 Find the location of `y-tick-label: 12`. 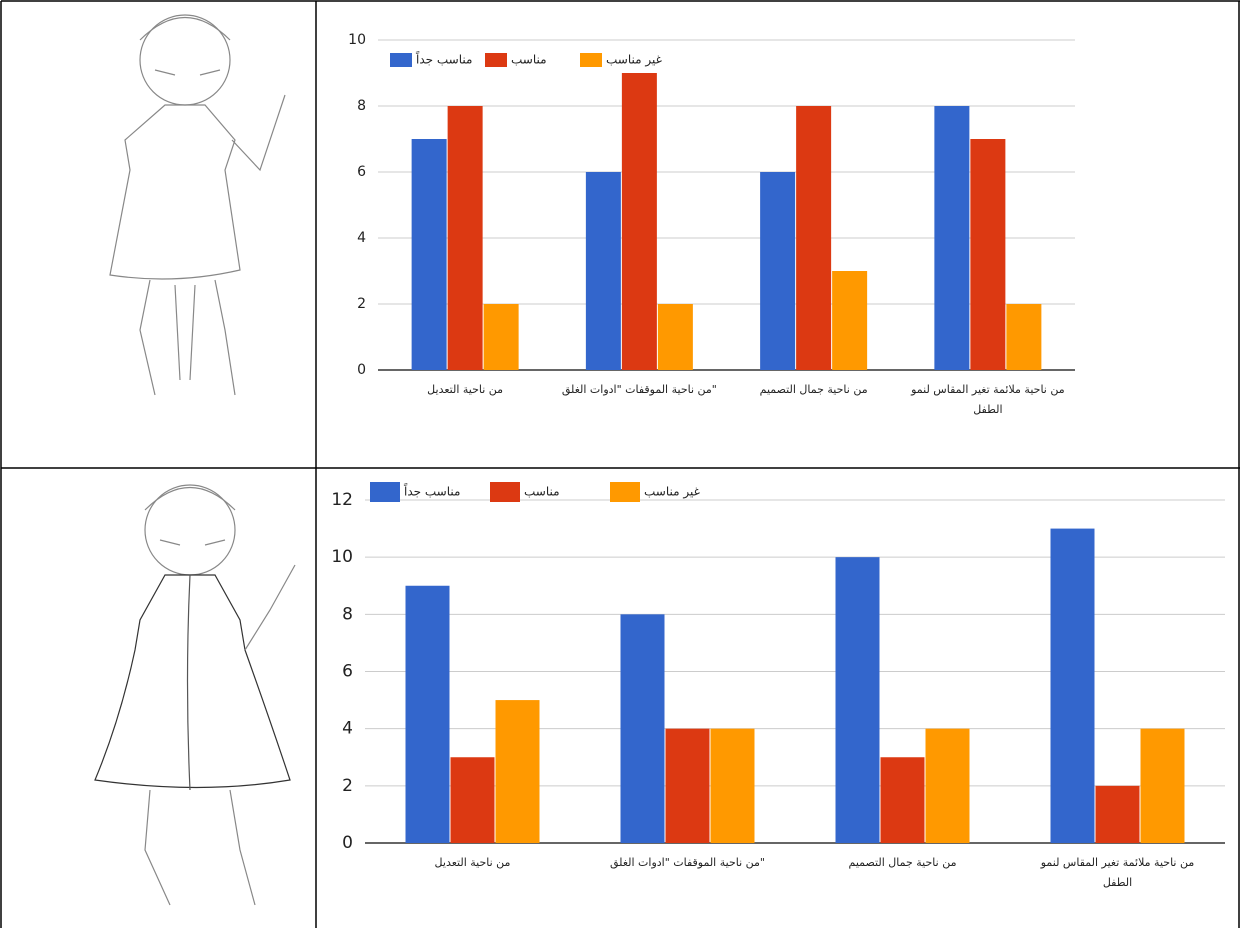

y-tick-label: 12 is located at coordinates (342, 500).